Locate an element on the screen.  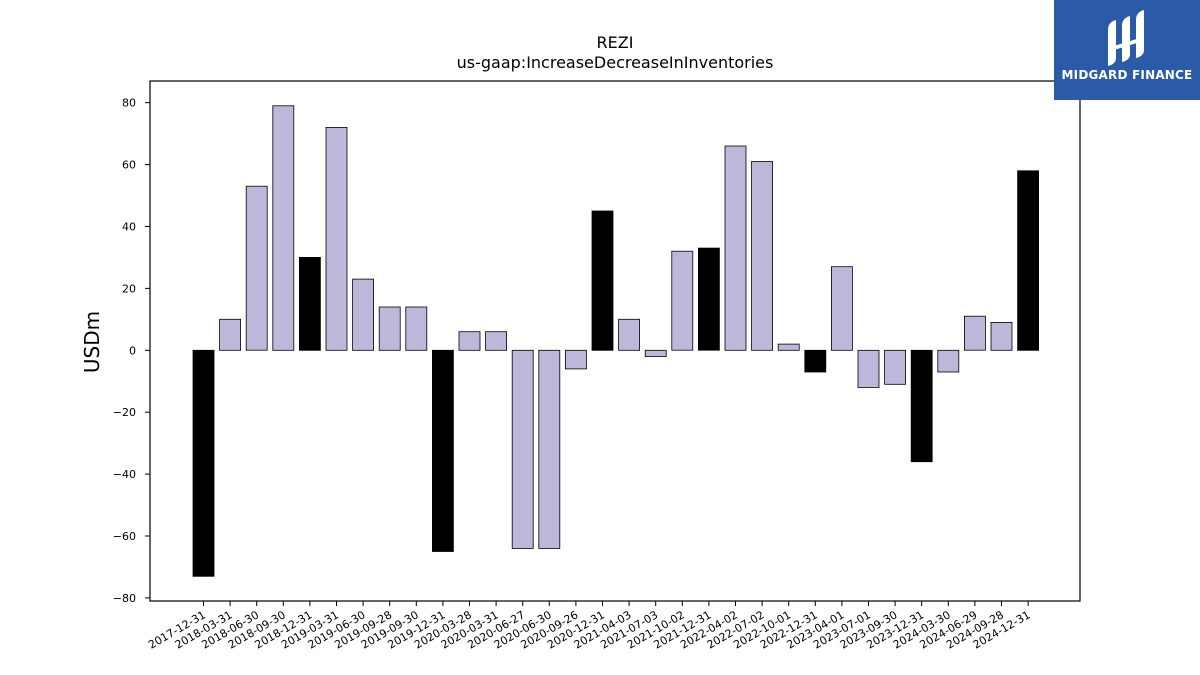
y-tick-label: 0 is located at coordinates (132, 350).